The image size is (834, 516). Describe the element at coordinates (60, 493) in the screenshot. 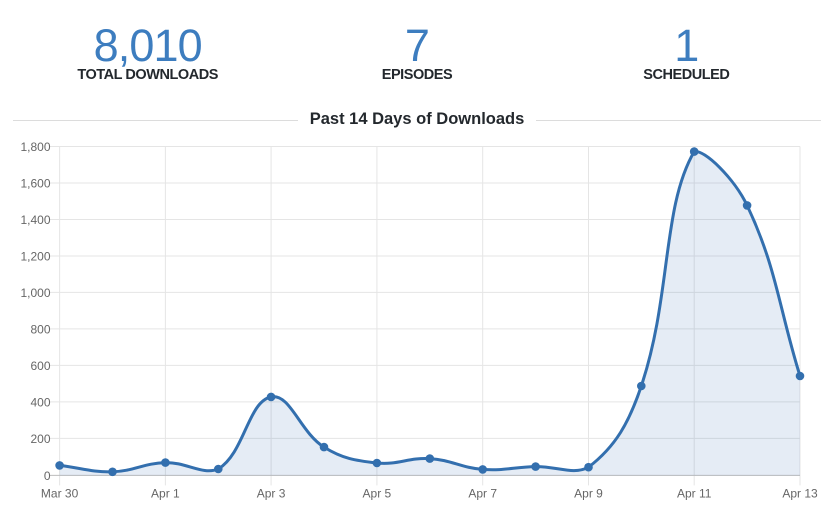

I see `svg-text: Mar 30` at that location.